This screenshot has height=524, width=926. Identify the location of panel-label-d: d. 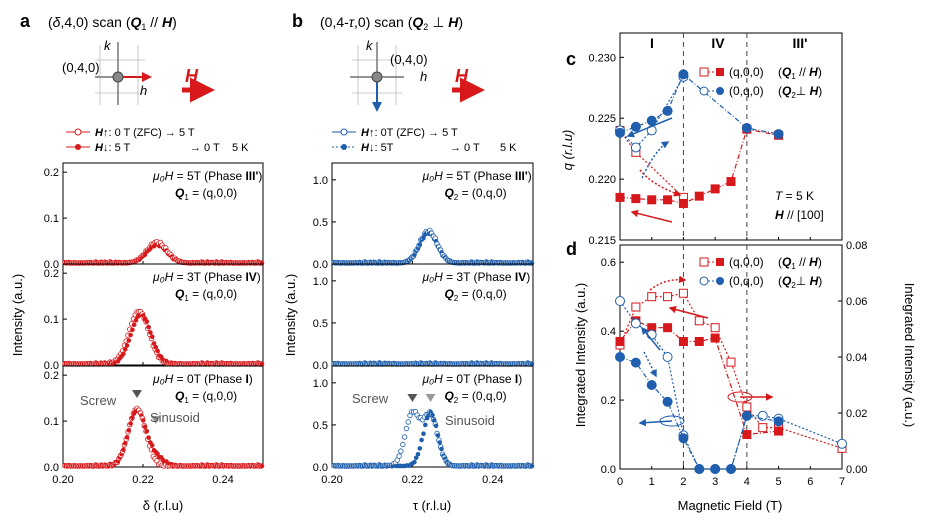
(571, 249).